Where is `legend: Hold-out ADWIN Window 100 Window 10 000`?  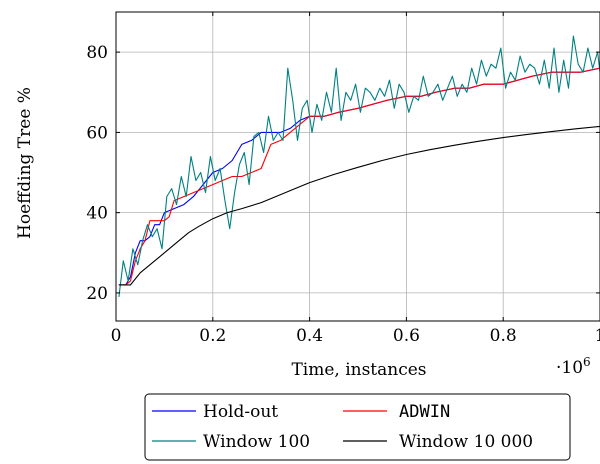 legend: Hold-out ADWIN Window 100 Window 10 000 is located at coordinates (357, 427).